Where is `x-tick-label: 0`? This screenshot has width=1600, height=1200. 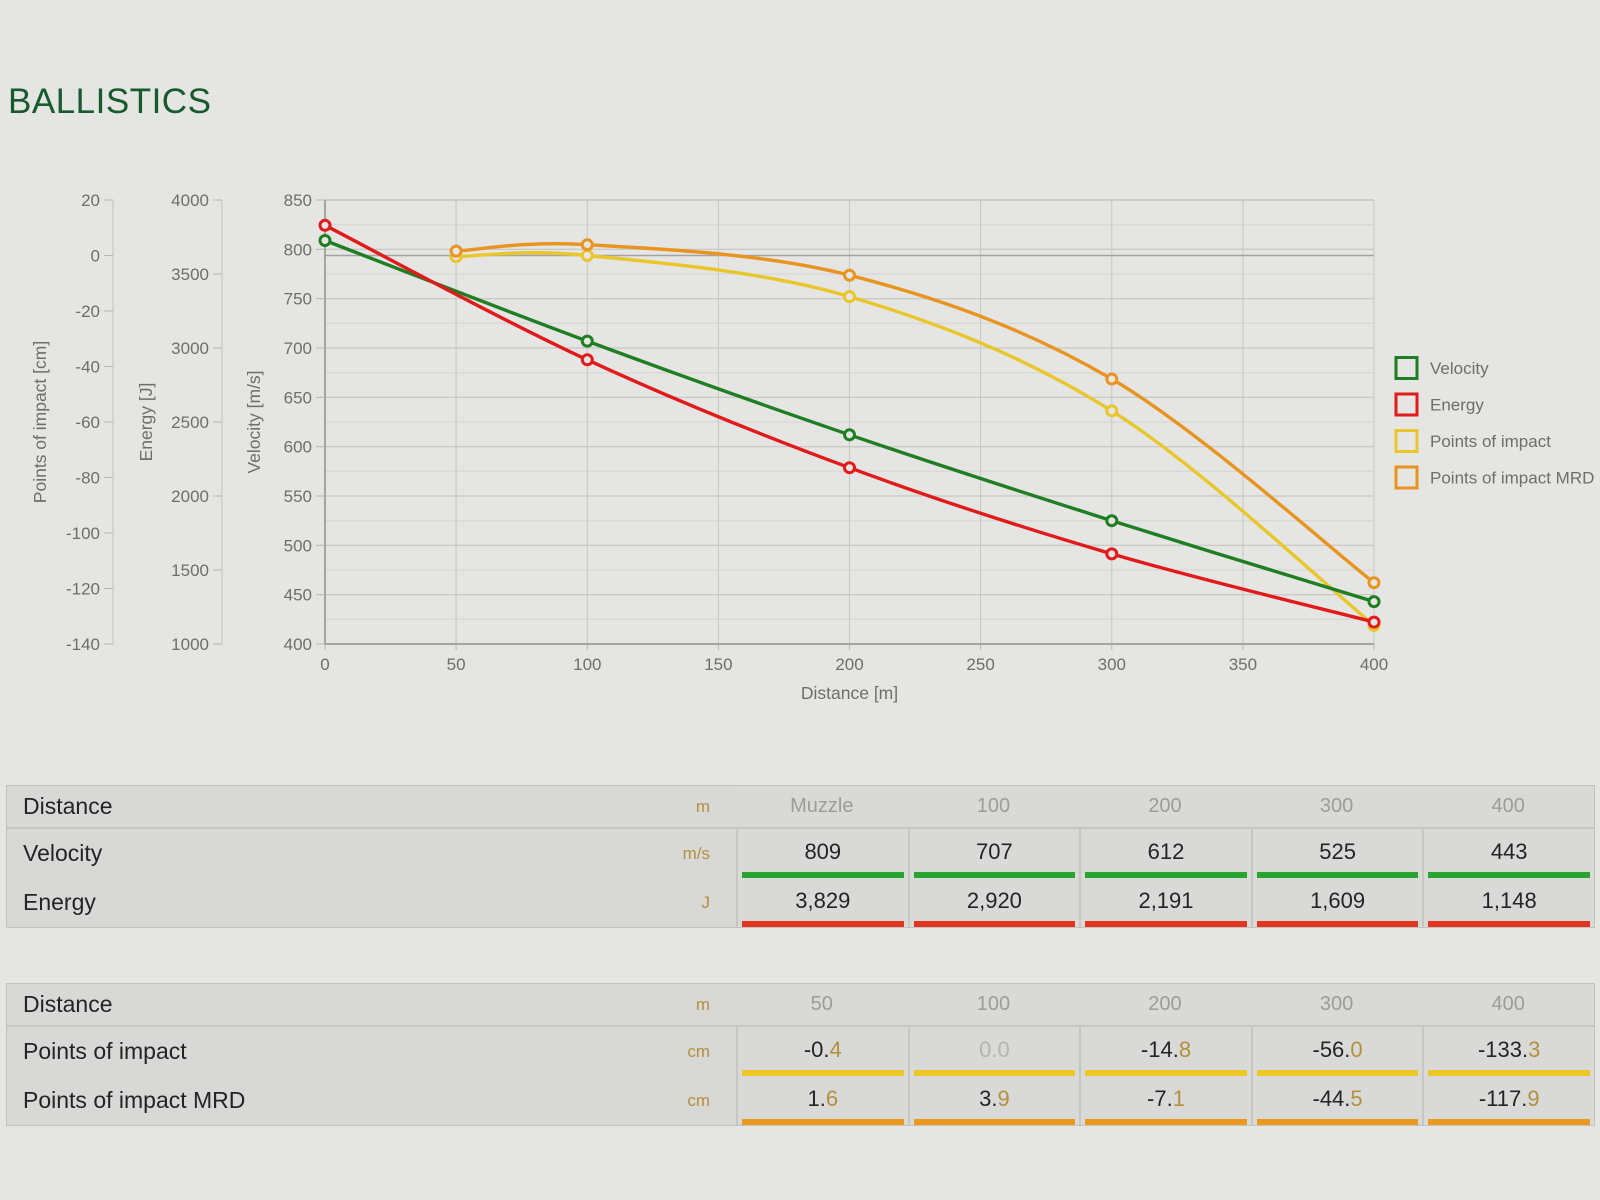
x-tick-label: 0 is located at coordinates (324, 664).